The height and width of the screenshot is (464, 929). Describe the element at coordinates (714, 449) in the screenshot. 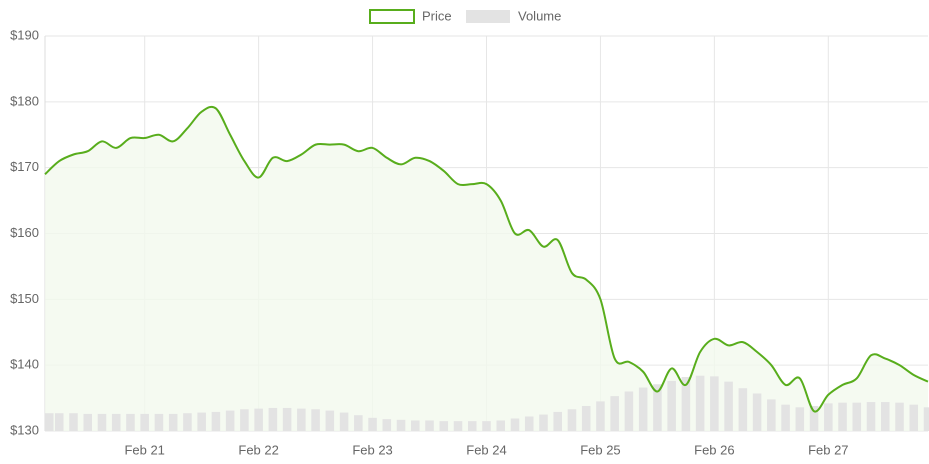

I see `x-tick-label: Feb 26` at that location.